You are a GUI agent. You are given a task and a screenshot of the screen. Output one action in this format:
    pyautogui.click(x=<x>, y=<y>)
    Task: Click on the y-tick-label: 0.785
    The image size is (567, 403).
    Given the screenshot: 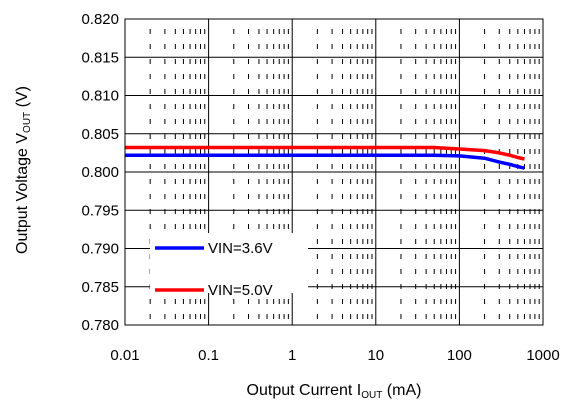 What is the action you would take?
    pyautogui.click(x=100, y=287)
    